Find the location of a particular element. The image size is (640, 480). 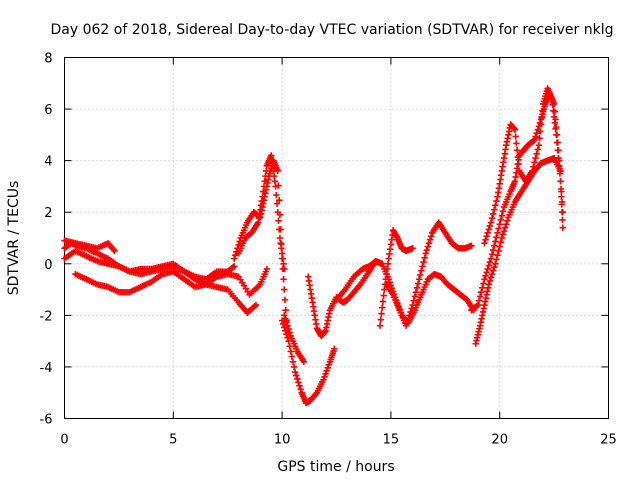

y-tick-label: -2 is located at coordinates (46, 316).